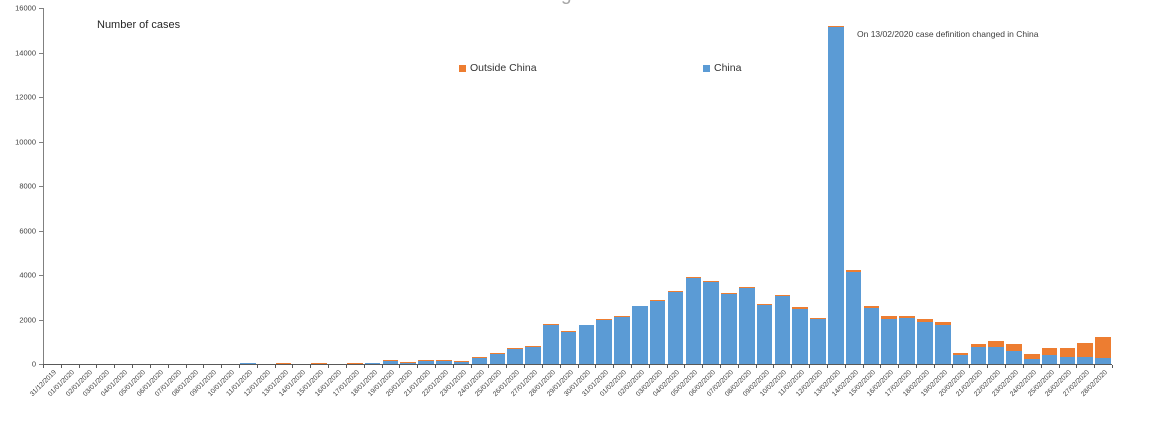 The image size is (1160, 428). What do you see at coordinates (533, 355) in the screenshot?
I see `bar-27-01-2020` at bounding box center [533, 355].